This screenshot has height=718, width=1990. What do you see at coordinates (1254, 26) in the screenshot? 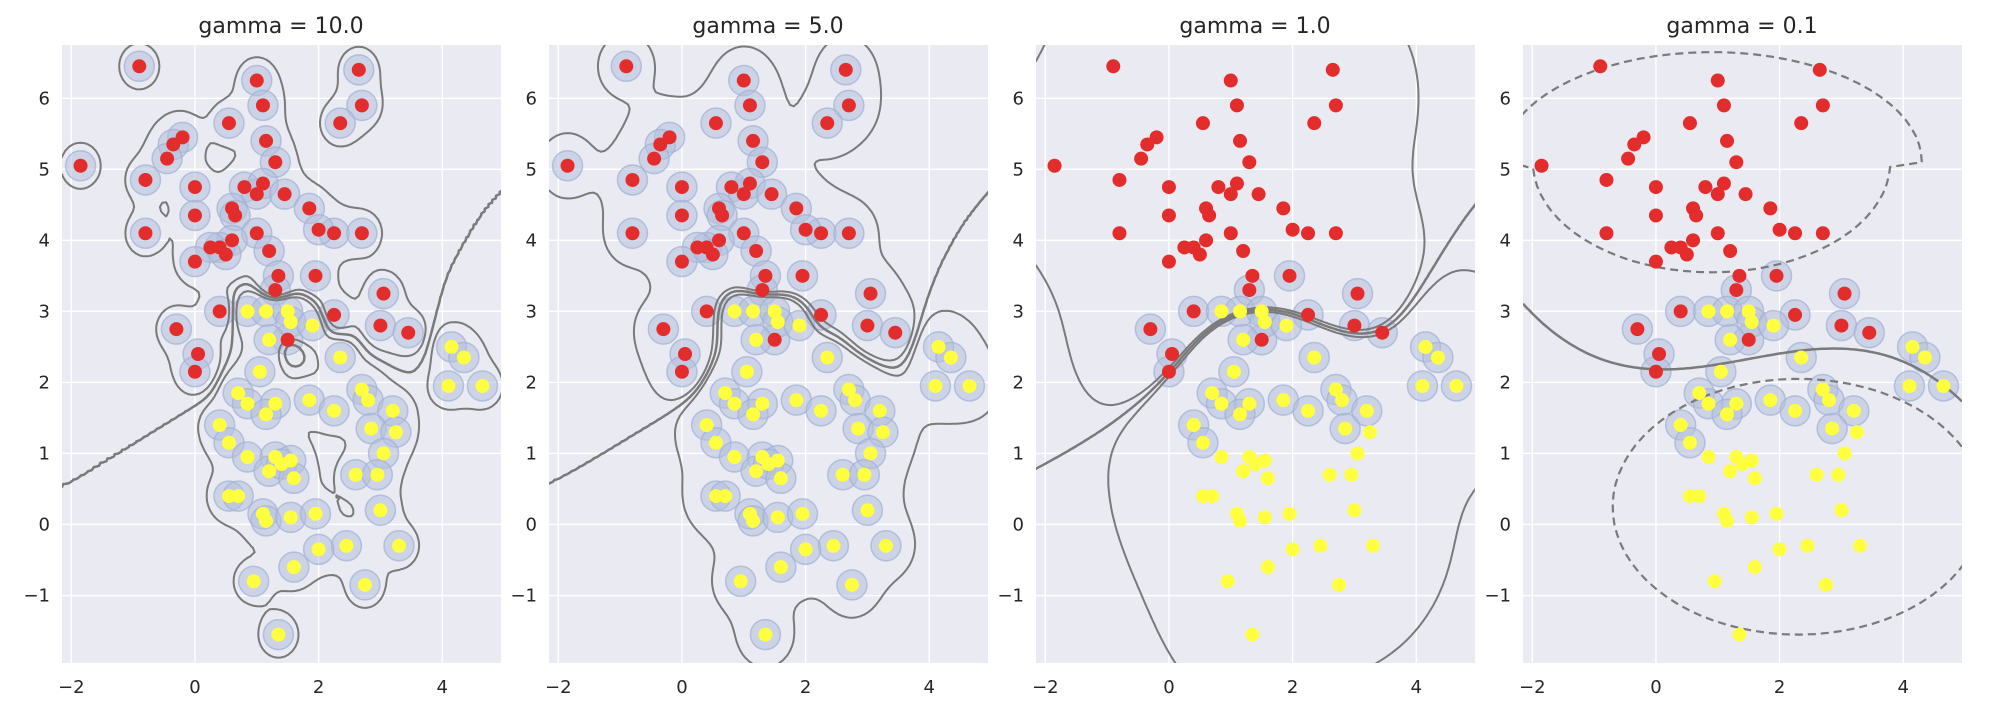
I see `panel-title: gamma = 1.0` at bounding box center [1254, 26].